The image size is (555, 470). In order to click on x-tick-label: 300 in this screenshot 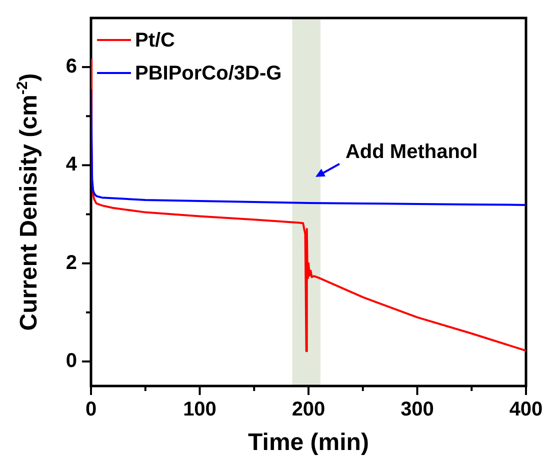, I will do `click(417, 409)`.